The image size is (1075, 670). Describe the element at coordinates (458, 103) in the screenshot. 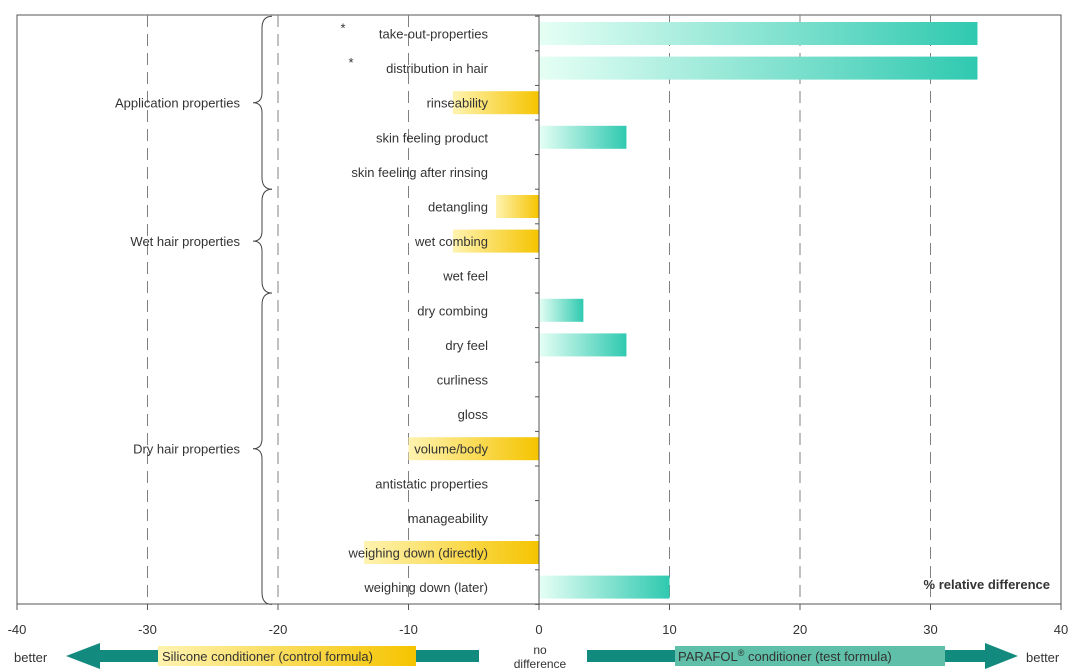

I see `category-label: rinseability` at that location.